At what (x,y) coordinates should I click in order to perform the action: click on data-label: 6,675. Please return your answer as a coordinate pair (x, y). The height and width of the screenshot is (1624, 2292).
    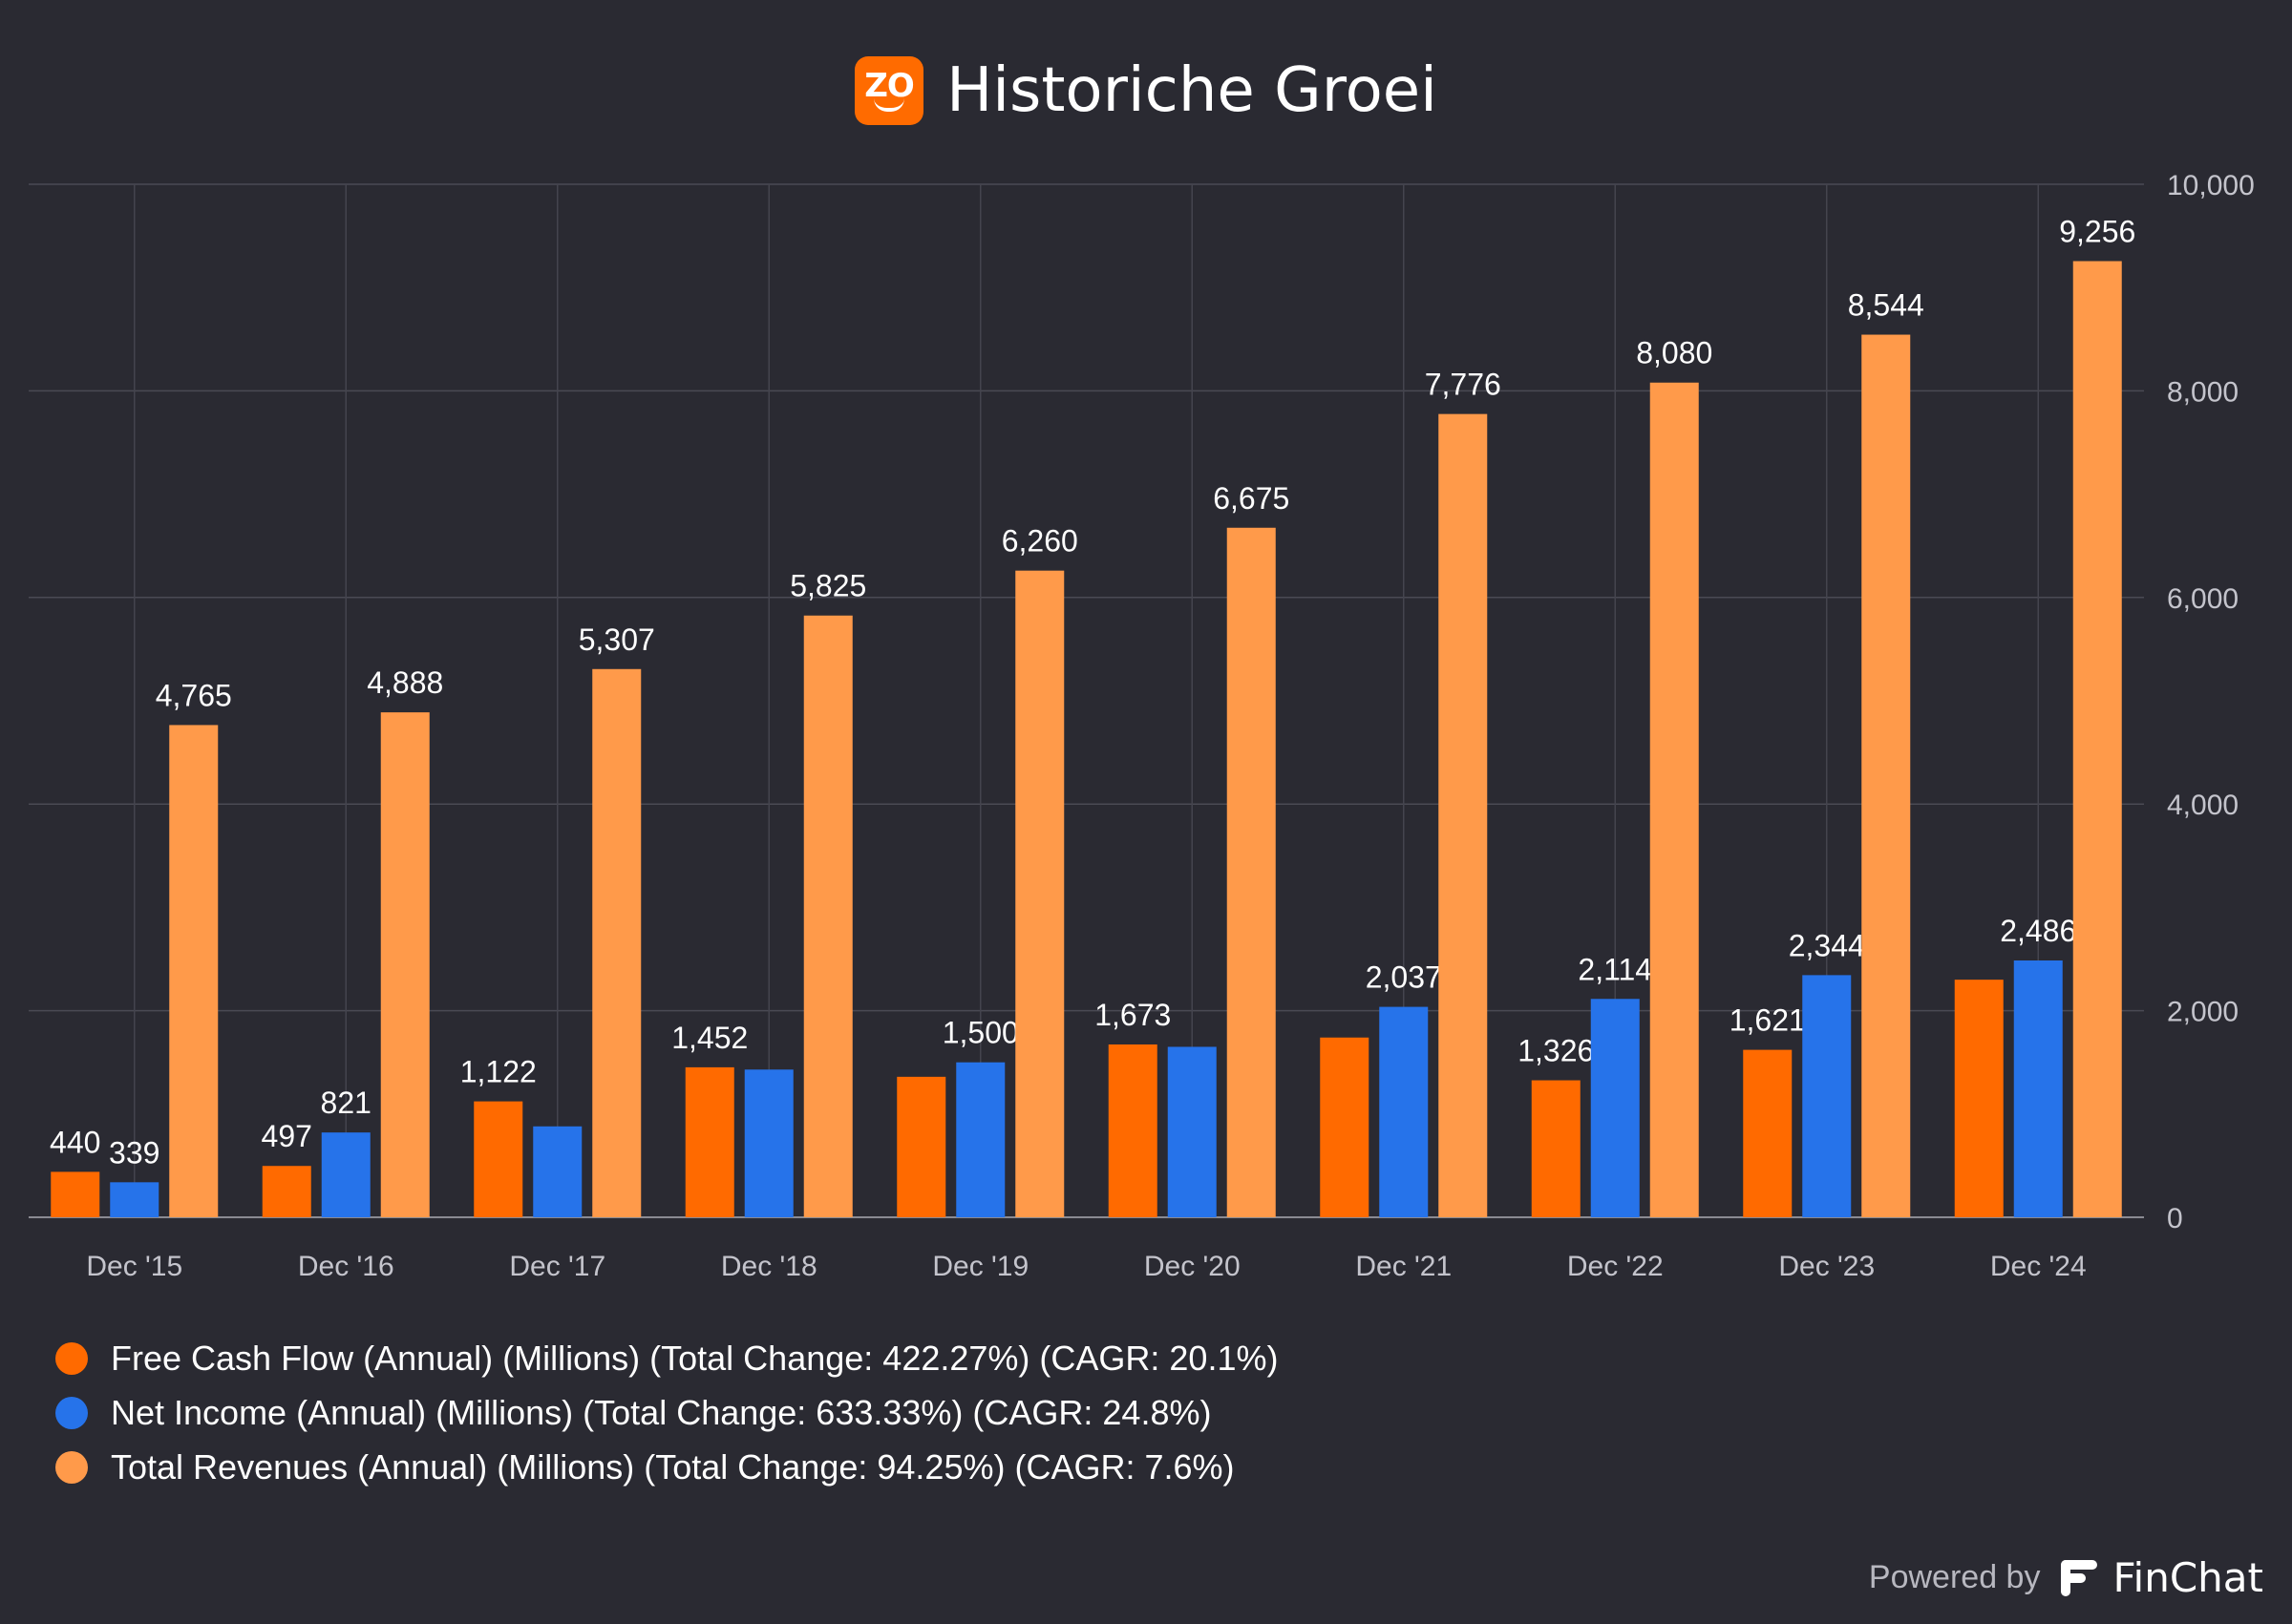
    Looking at the image, I should click on (1251, 498).